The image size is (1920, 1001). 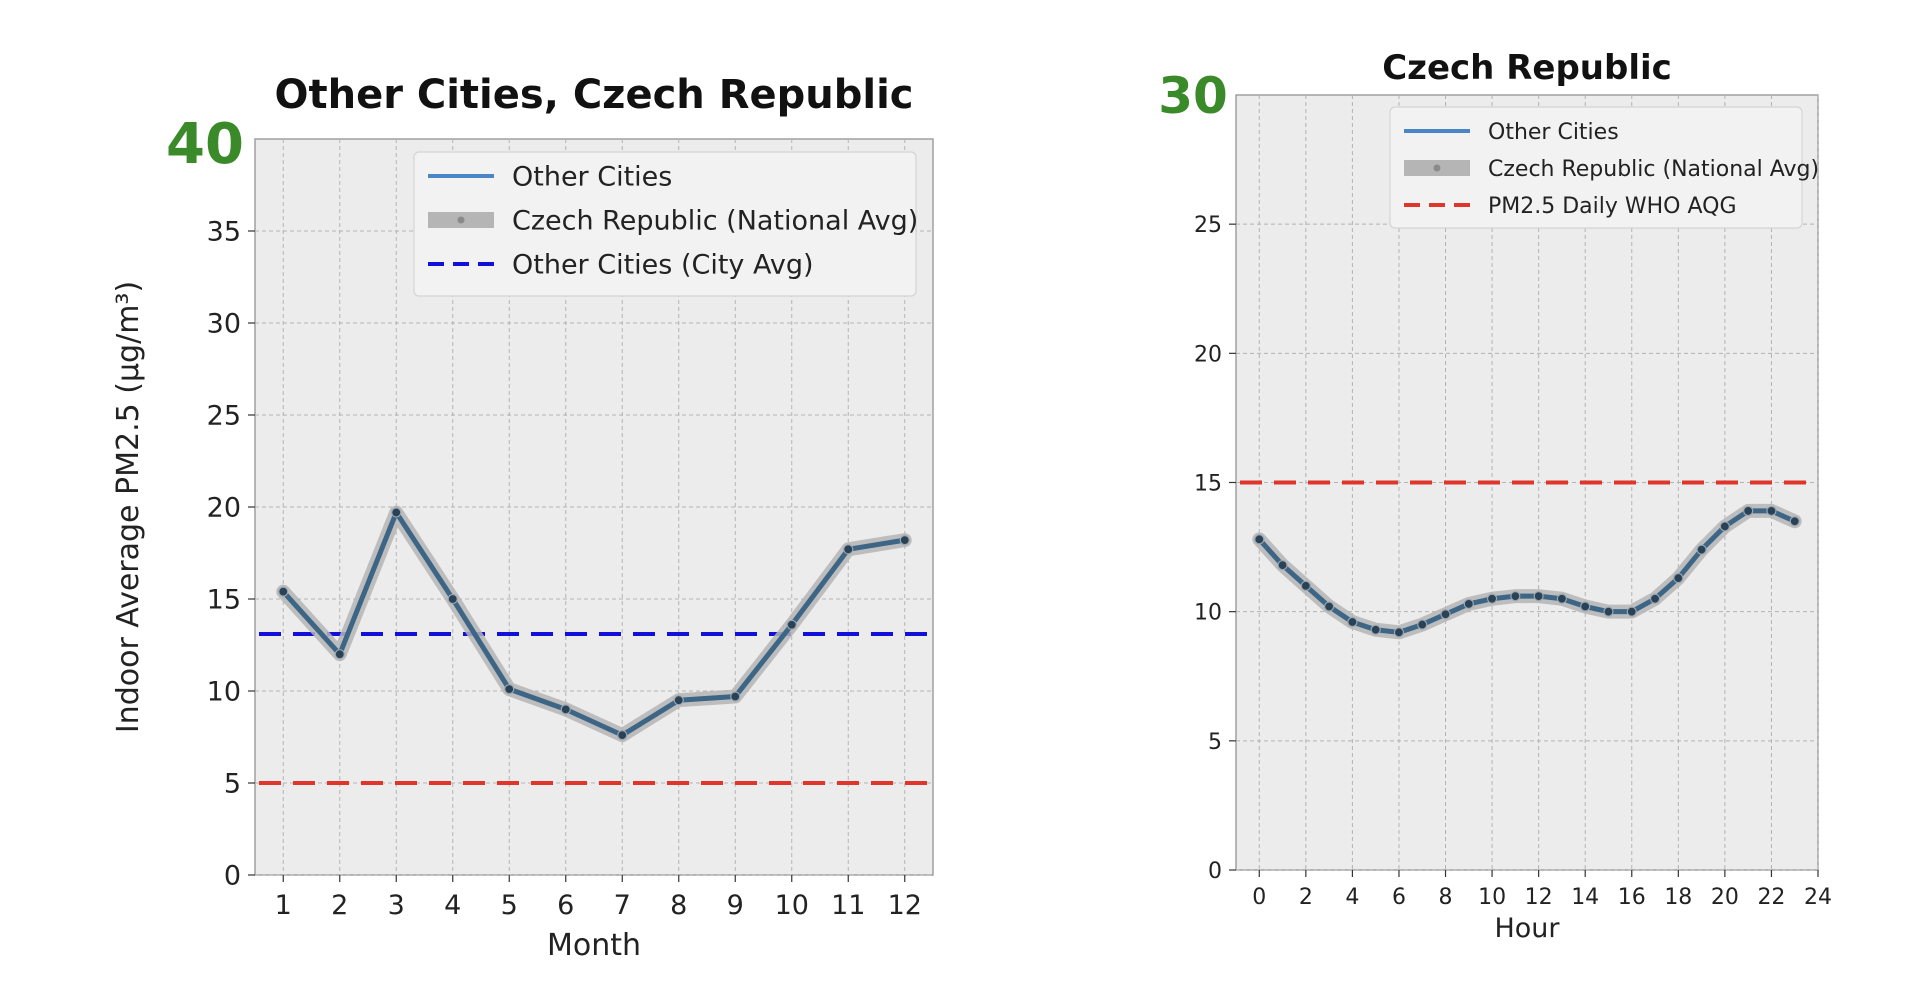 I want to click on y-tick-label: 35, so click(x=224, y=232).